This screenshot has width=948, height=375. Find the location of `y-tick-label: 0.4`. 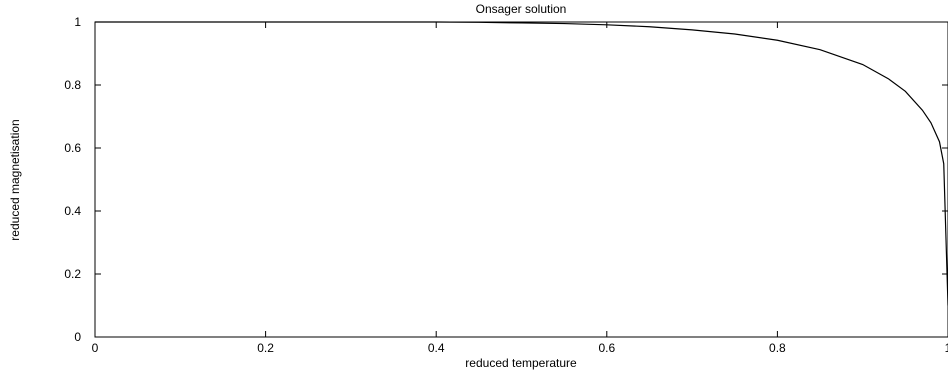

y-tick-label: 0.4 is located at coordinates (72, 211).